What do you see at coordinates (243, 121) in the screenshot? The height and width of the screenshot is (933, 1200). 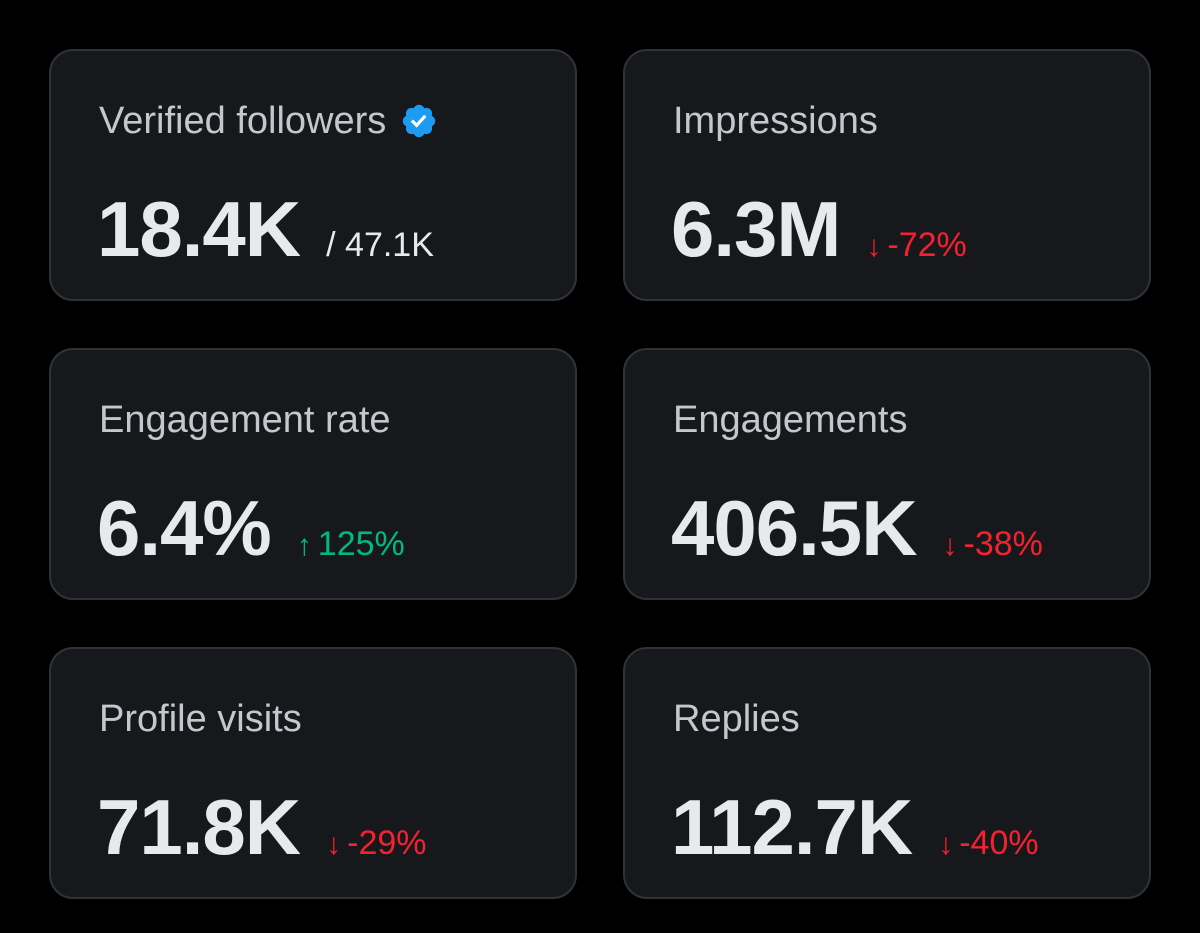 I see `stat-label-text: Verified followers` at bounding box center [243, 121].